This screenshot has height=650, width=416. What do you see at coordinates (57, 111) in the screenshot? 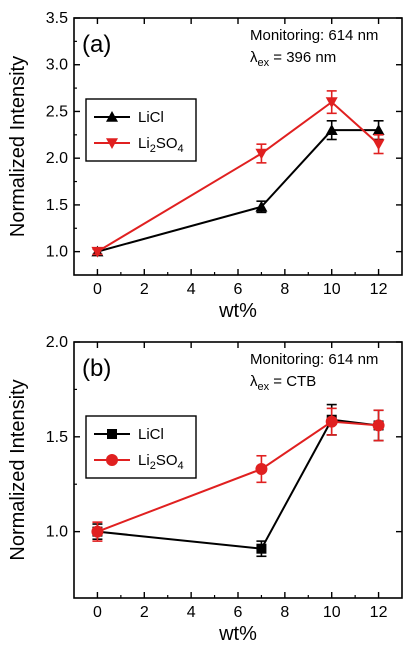
I see `y-tick-label: 2.5` at bounding box center [57, 111].